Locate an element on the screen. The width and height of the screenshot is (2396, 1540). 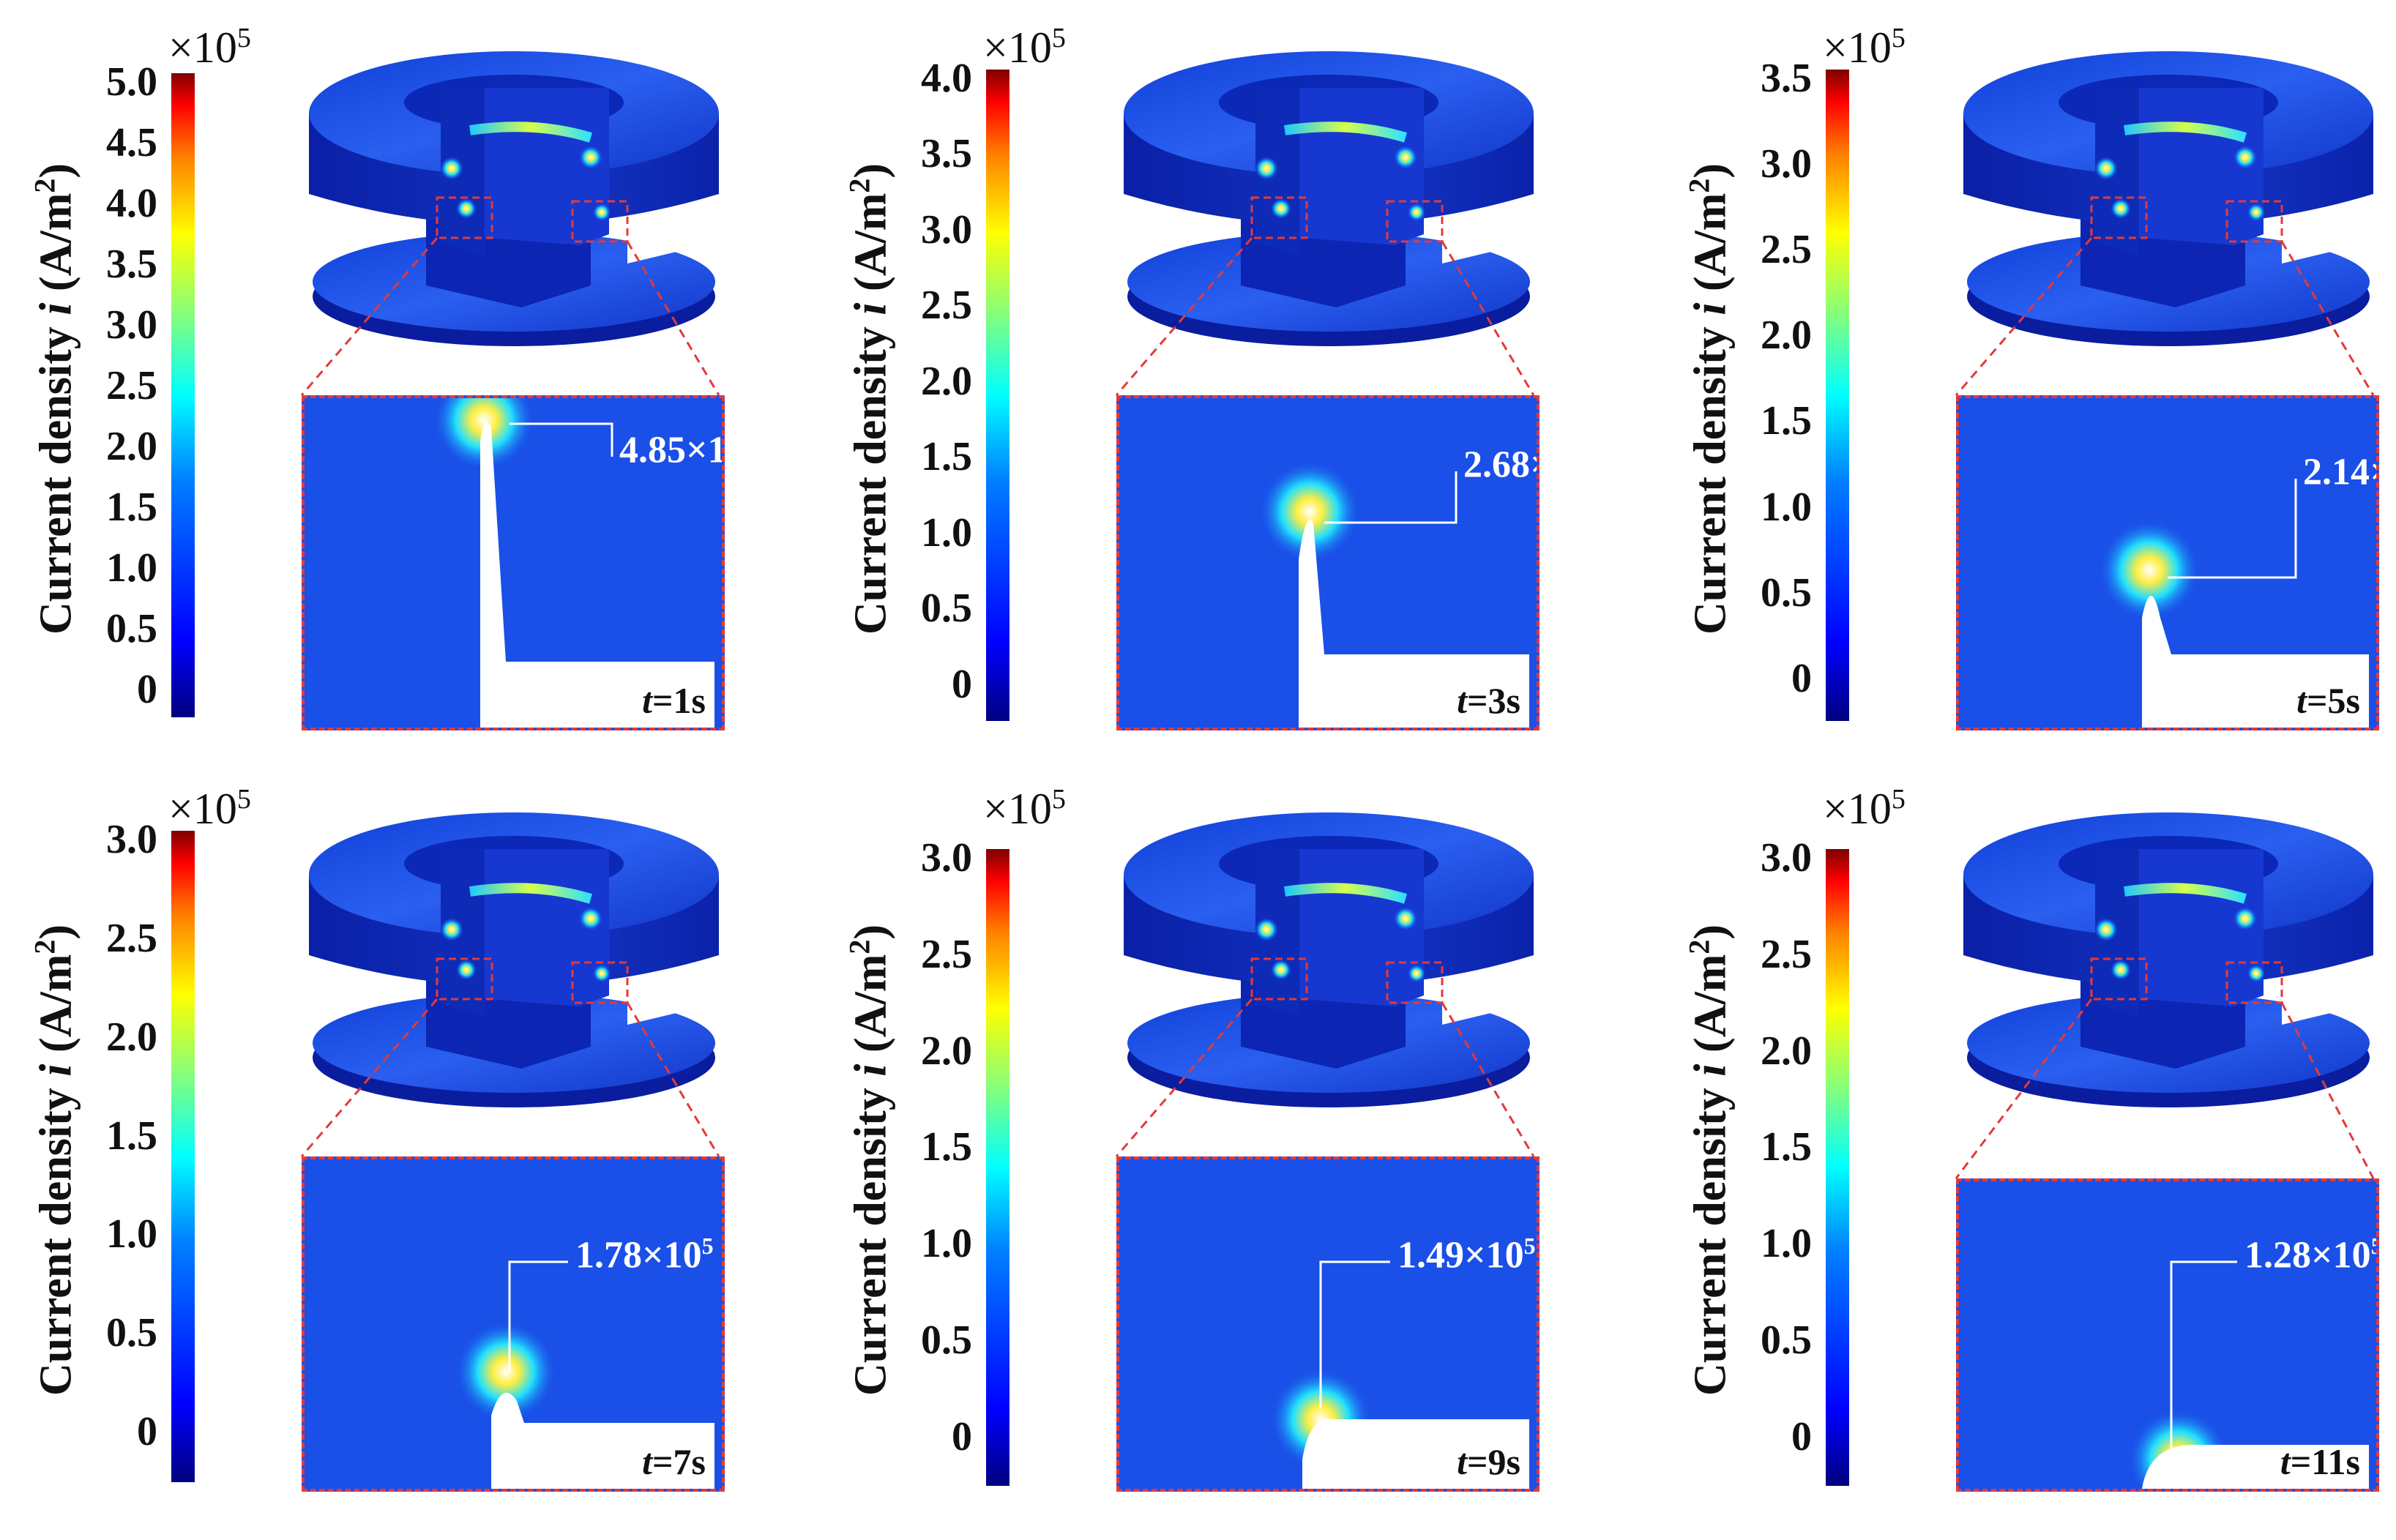
hotspot-low-right is located at coordinates (1416, 973).